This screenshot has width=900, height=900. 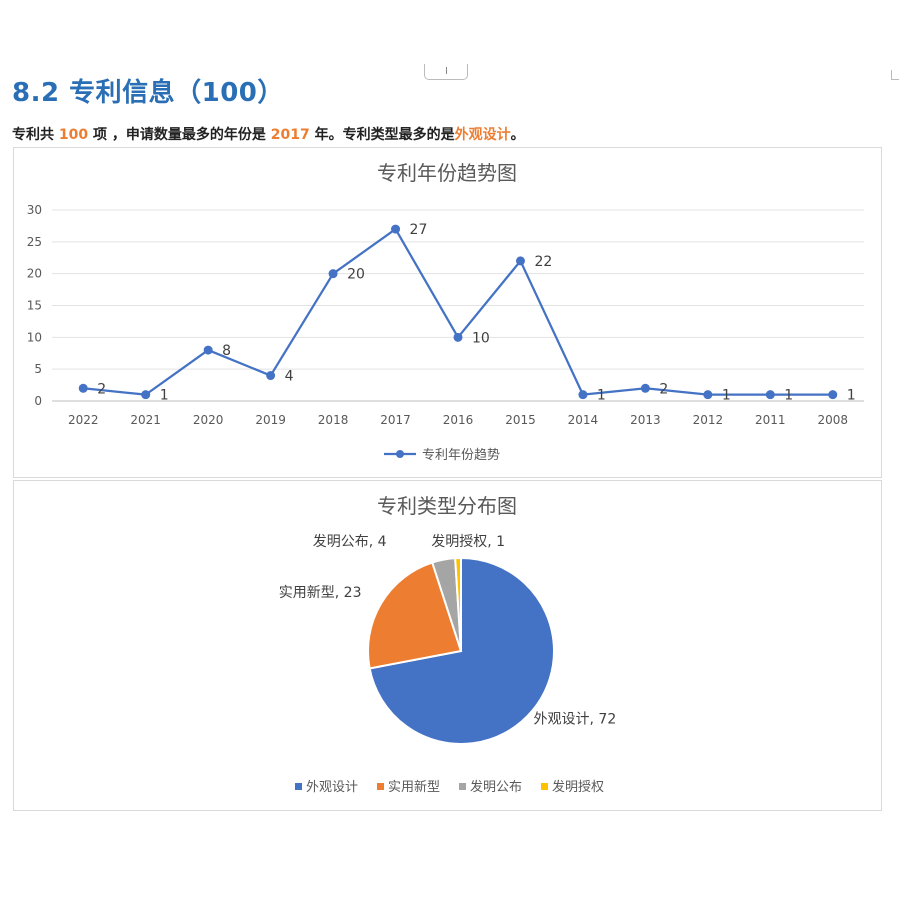 I want to click on x-tick-label: 2008, so click(x=832, y=420).